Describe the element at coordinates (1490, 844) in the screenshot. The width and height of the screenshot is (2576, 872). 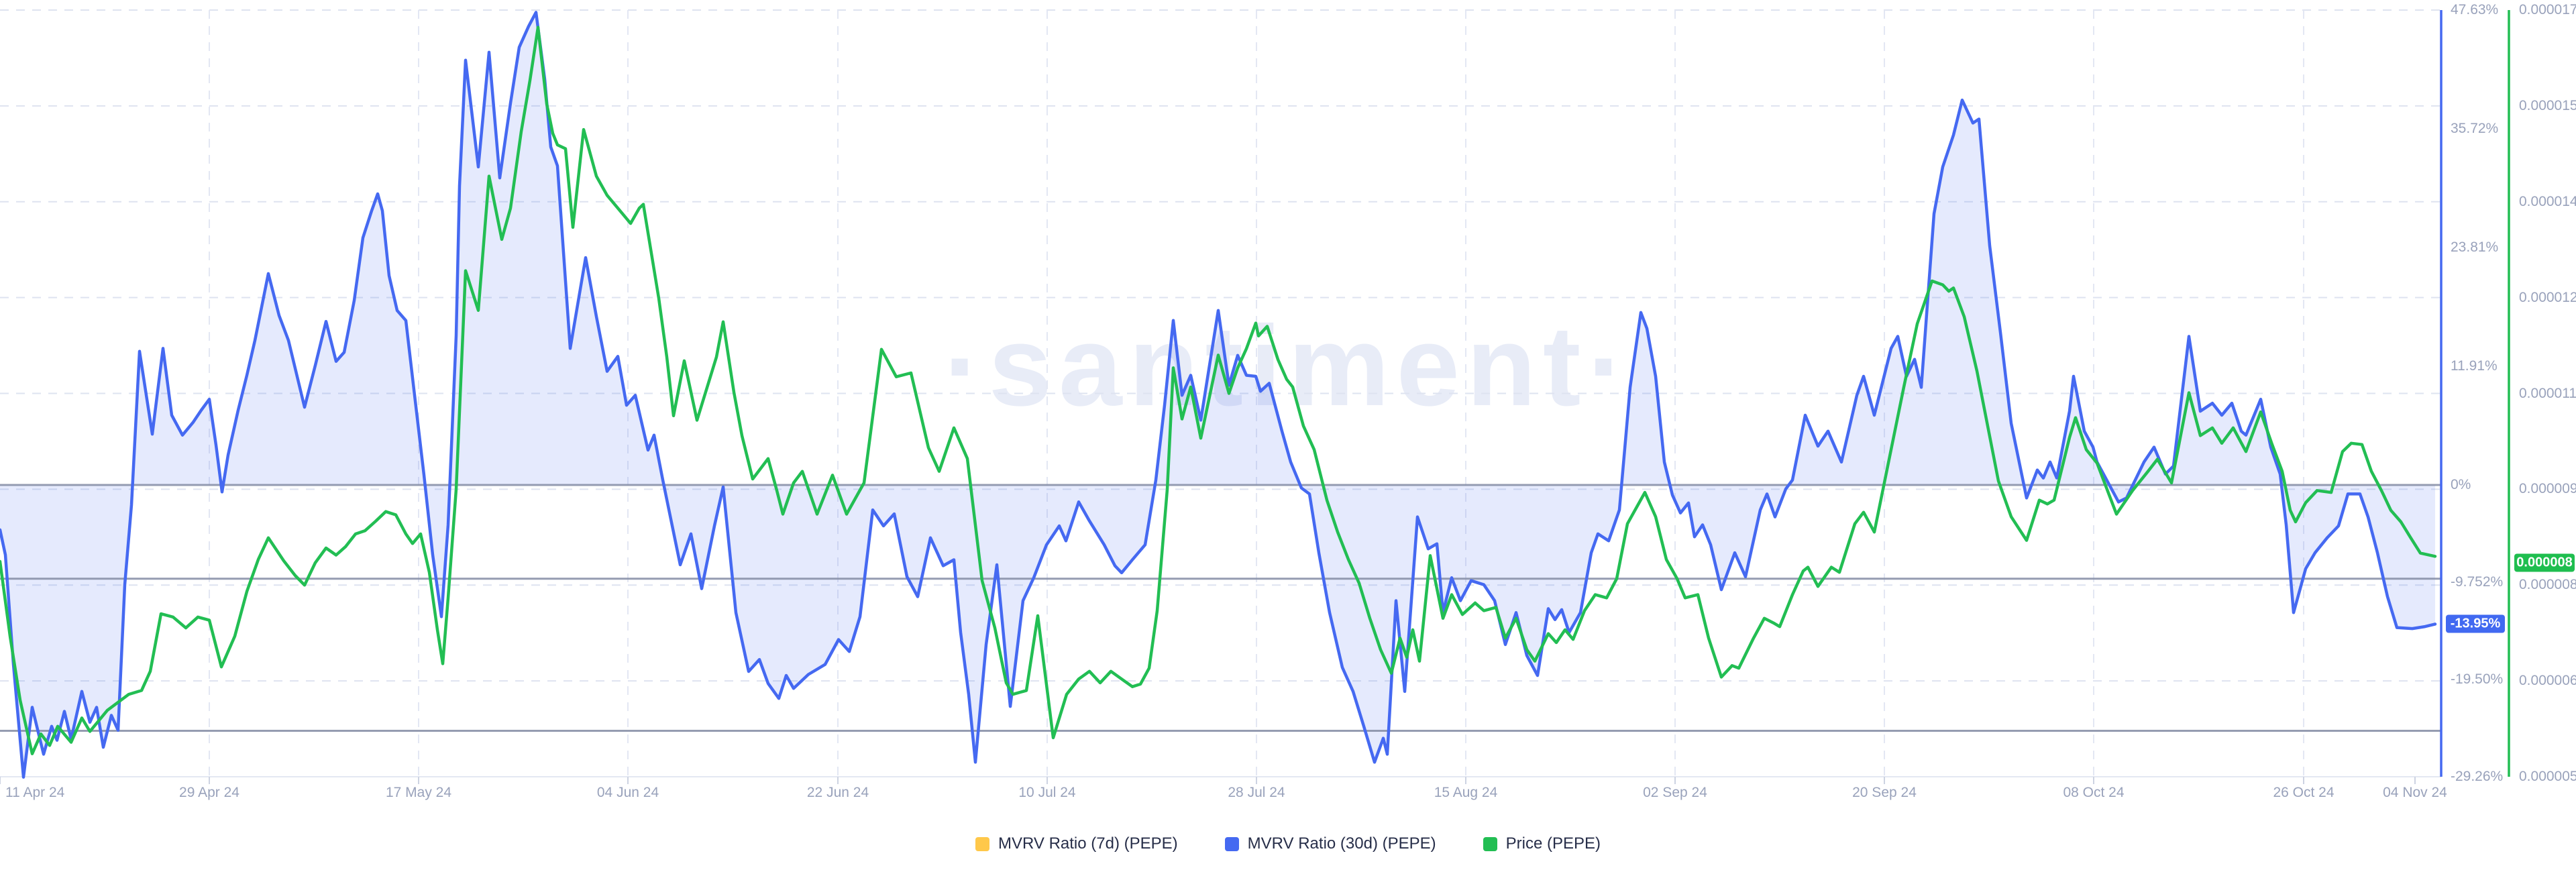
I see `price-swatch-icon` at that location.